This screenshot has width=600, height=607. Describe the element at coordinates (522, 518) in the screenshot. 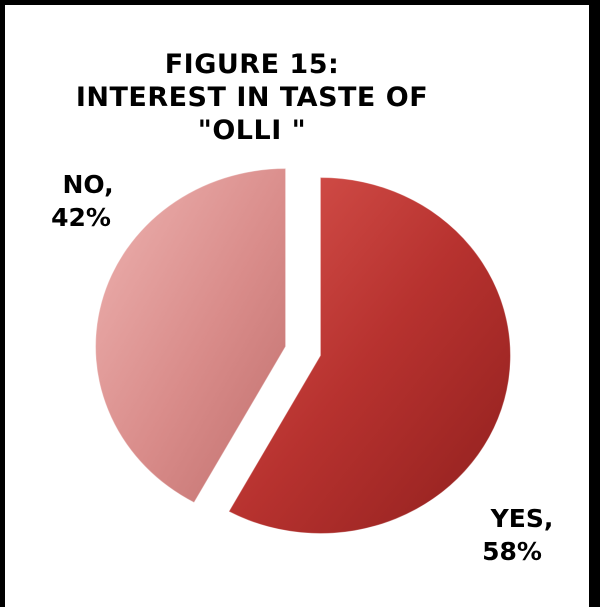

I see `data-label-yes-category: YES,` at that location.